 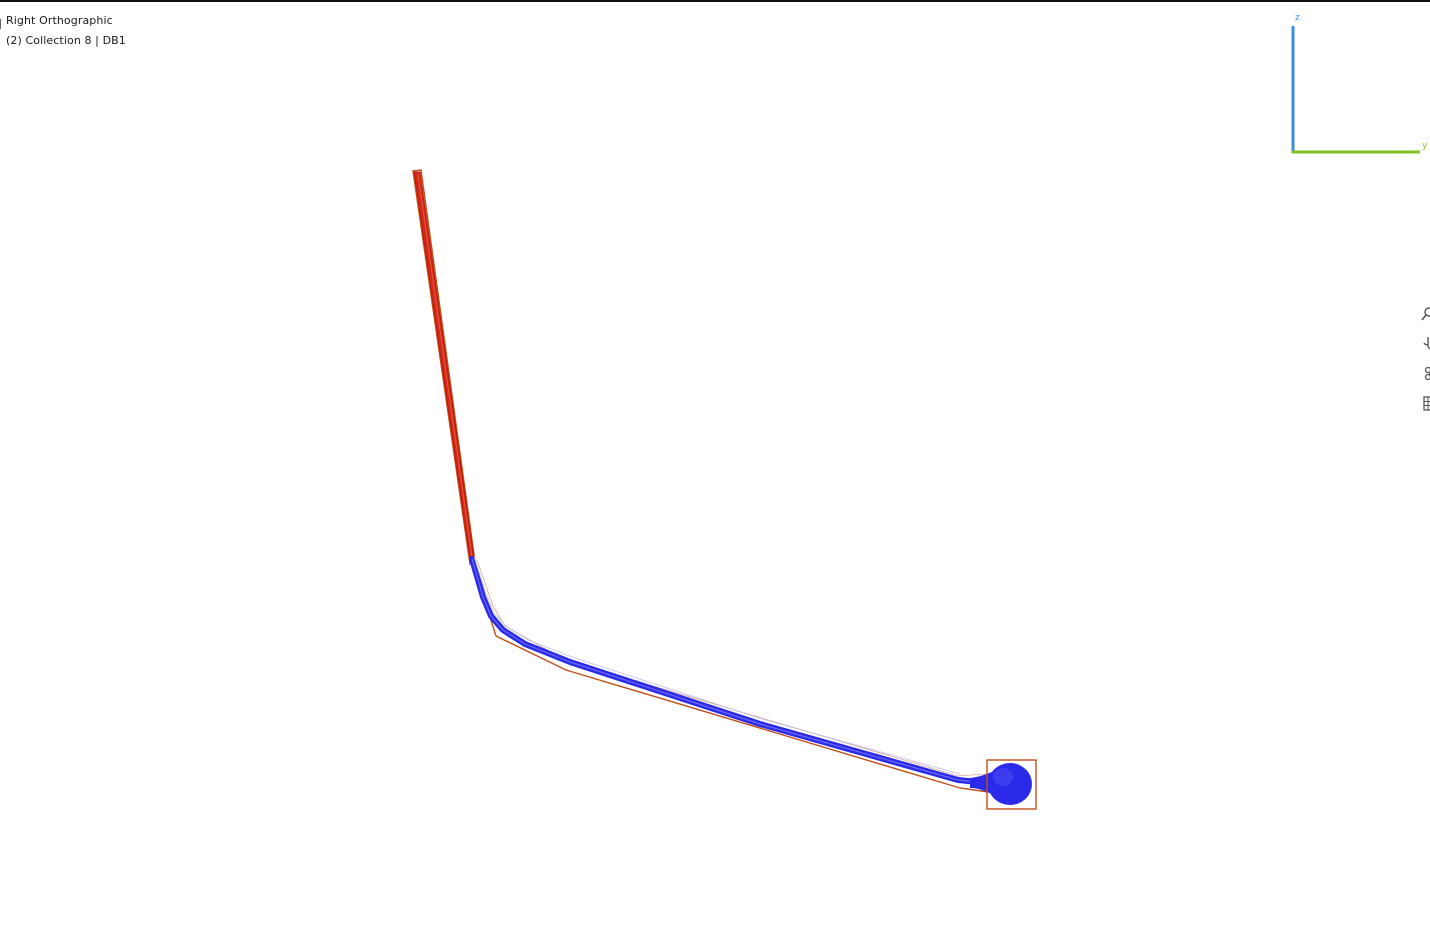 What do you see at coordinates (0, 24) in the screenshot?
I see `header-edge-marker` at bounding box center [0, 24].